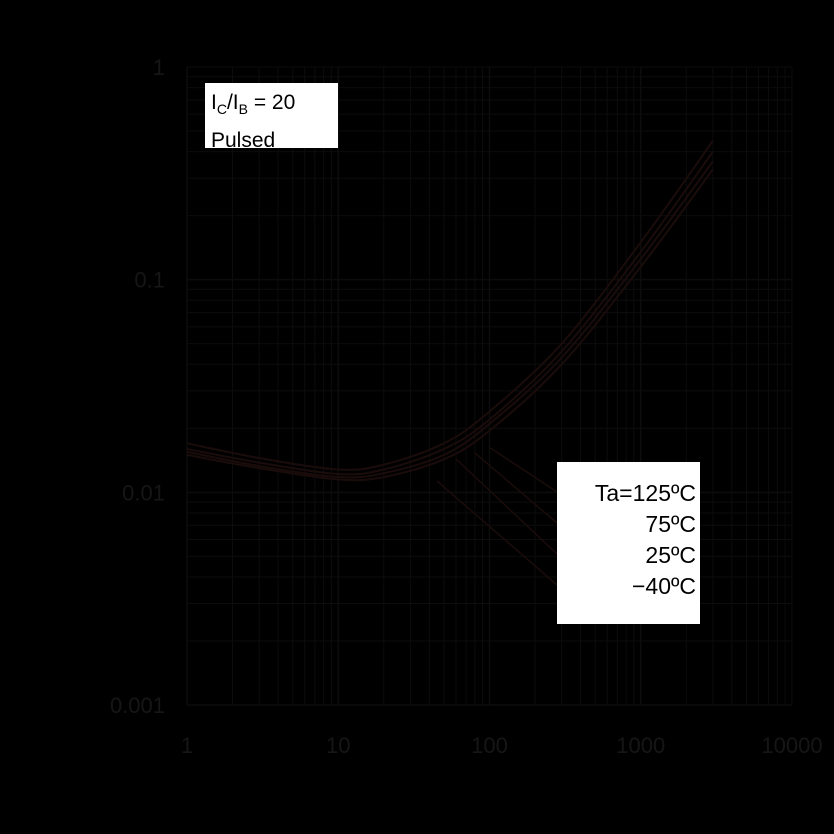 Image resolution: width=834 pixels, height=834 pixels. What do you see at coordinates (137, 705) in the screenshot?
I see `y-tick-label: 0.001` at bounding box center [137, 705].